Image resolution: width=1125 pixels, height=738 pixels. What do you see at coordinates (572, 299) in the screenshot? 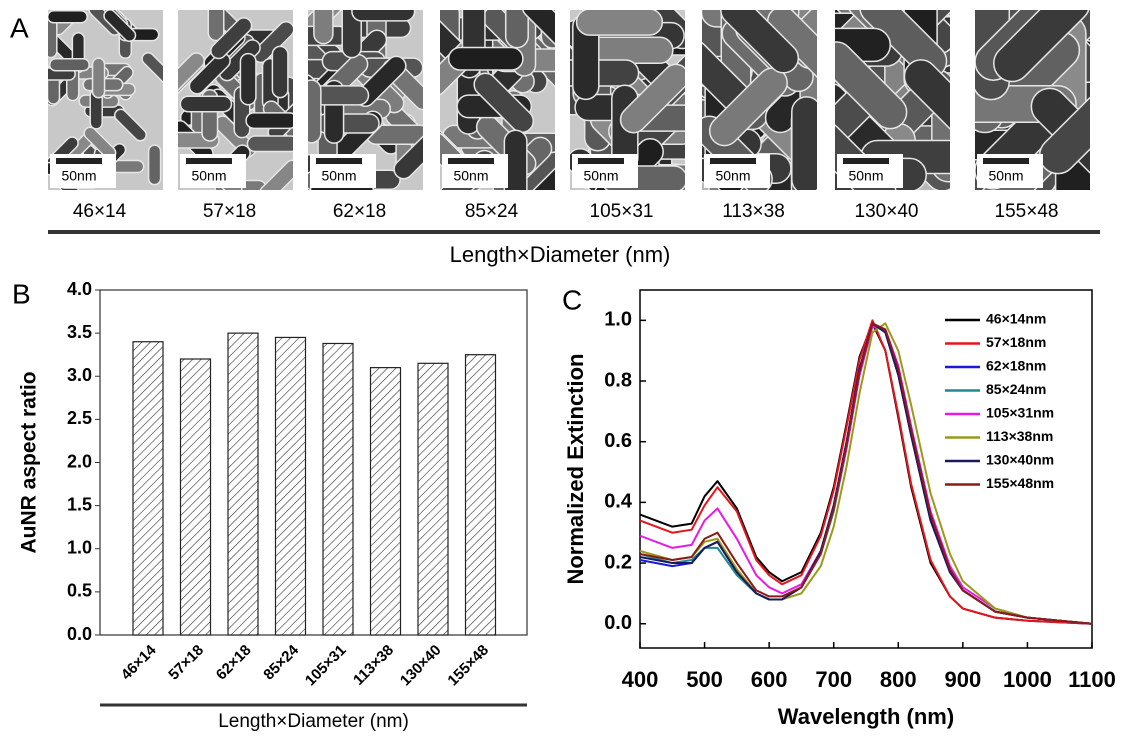
I see `panel-label: C` at bounding box center [572, 299].